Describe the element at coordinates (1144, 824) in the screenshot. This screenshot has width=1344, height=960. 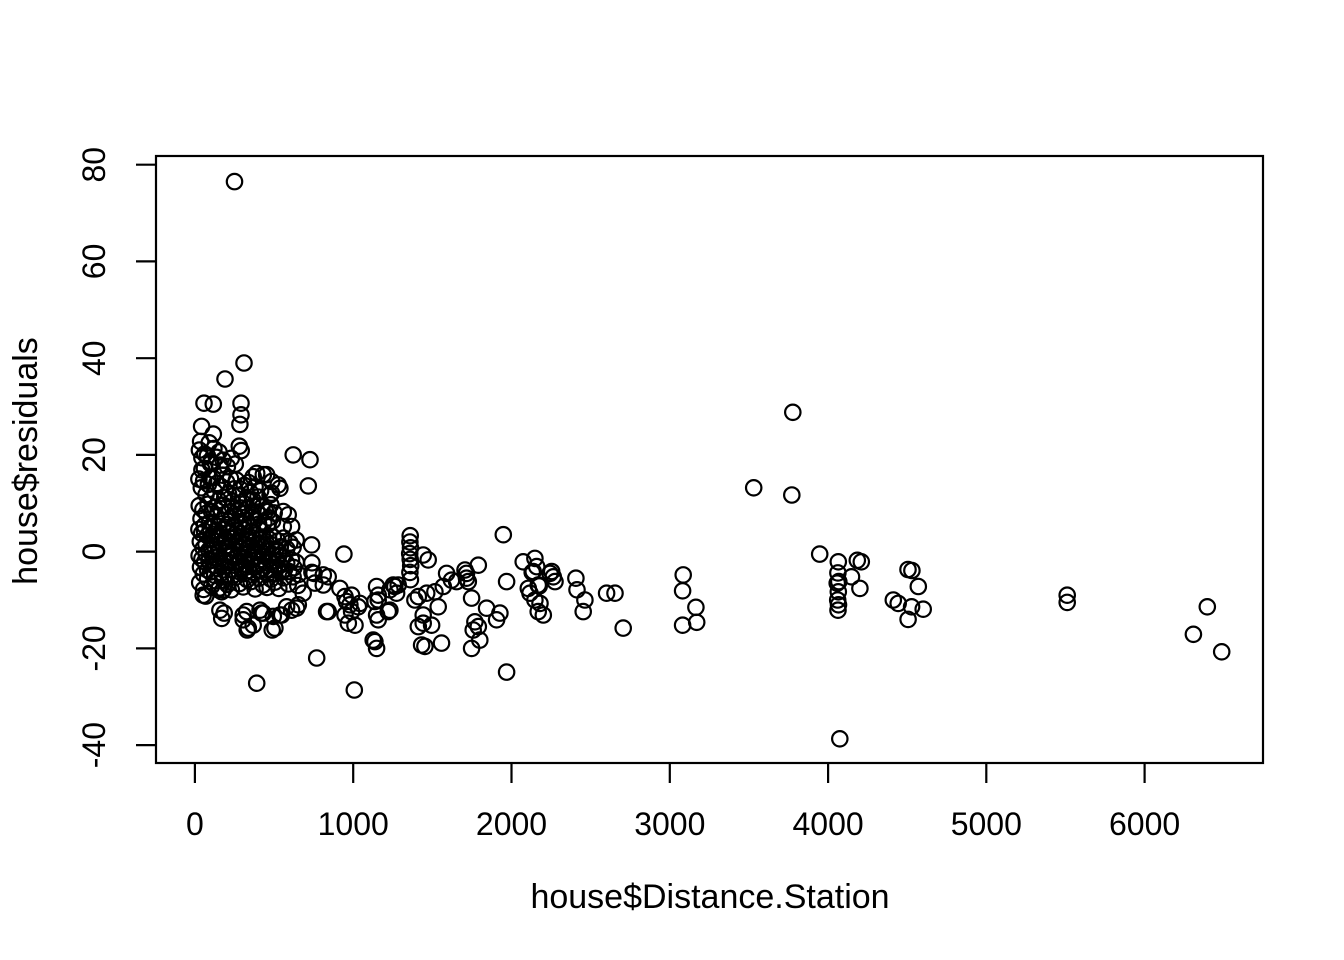
I see `x-tick-label: 6000` at that location.